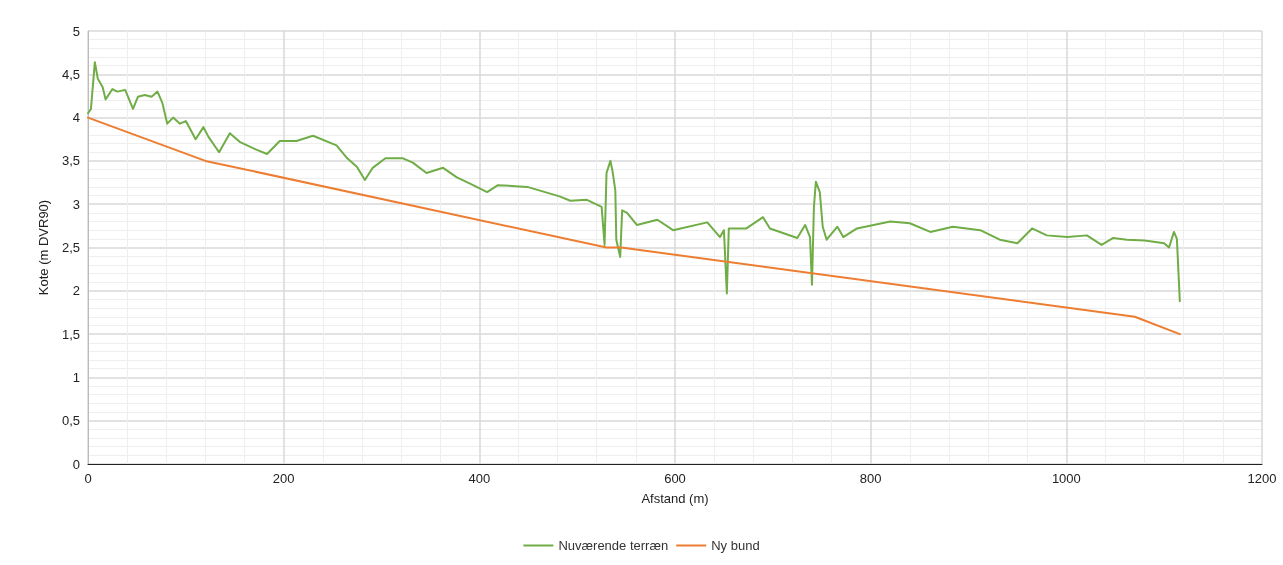 This screenshot has height=565, width=1283. I want to click on x-tick-label: 200, so click(283, 478).